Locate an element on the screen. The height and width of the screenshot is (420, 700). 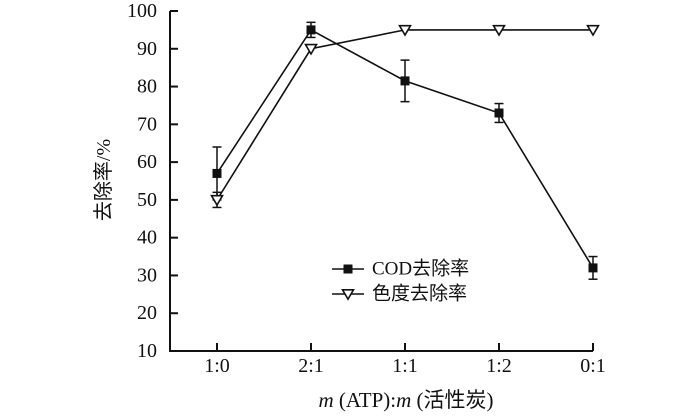
y-tick-label: 90 is located at coordinates (147, 49).